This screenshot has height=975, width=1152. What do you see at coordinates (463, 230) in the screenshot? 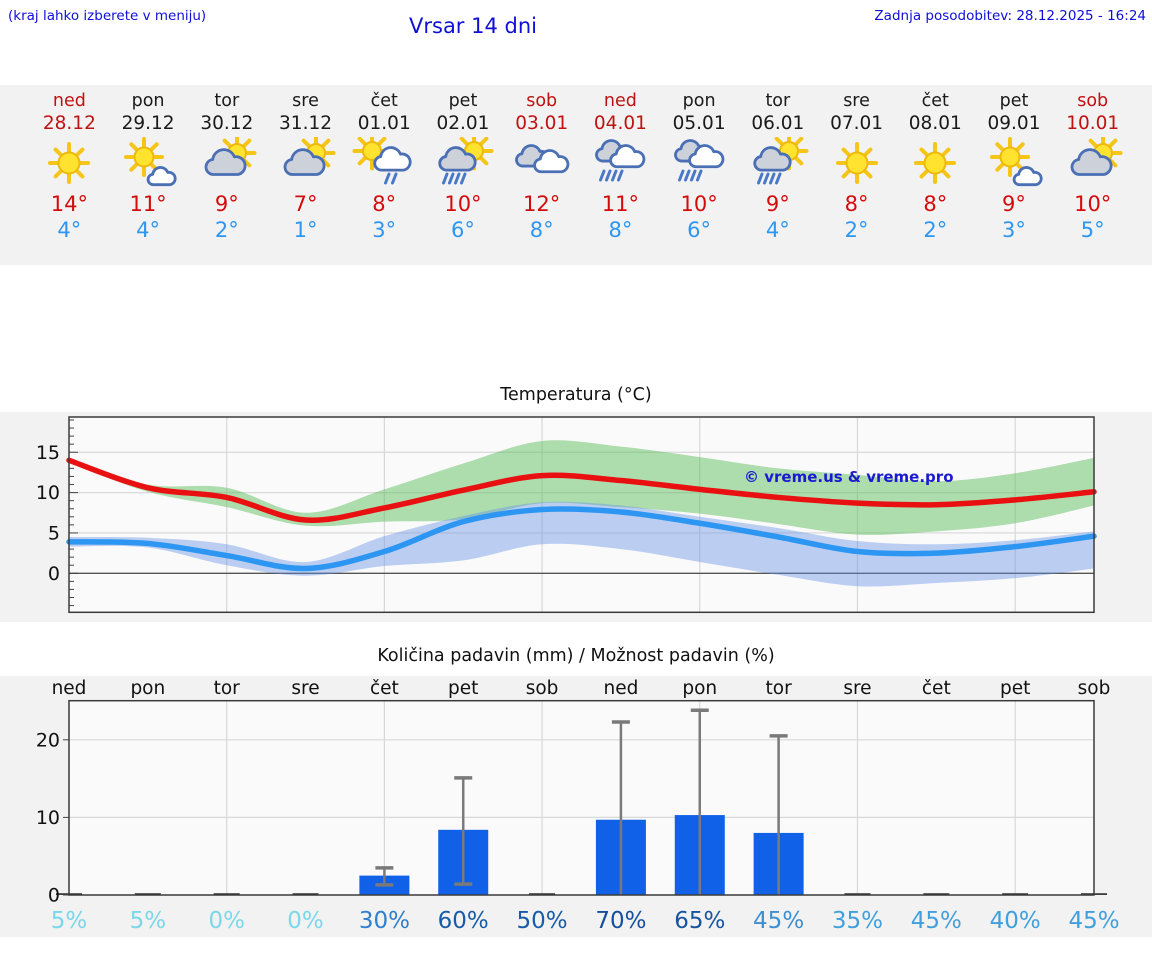
I see `day-min-temp: 6°` at bounding box center [463, 230].